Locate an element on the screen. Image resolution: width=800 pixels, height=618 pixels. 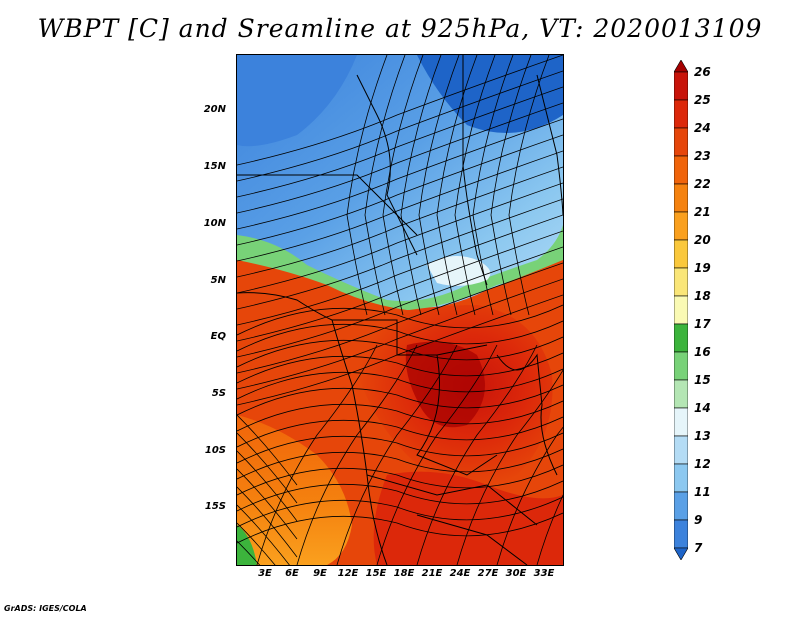
lat-label-10s: 10S is located at coordinates (215, 450).